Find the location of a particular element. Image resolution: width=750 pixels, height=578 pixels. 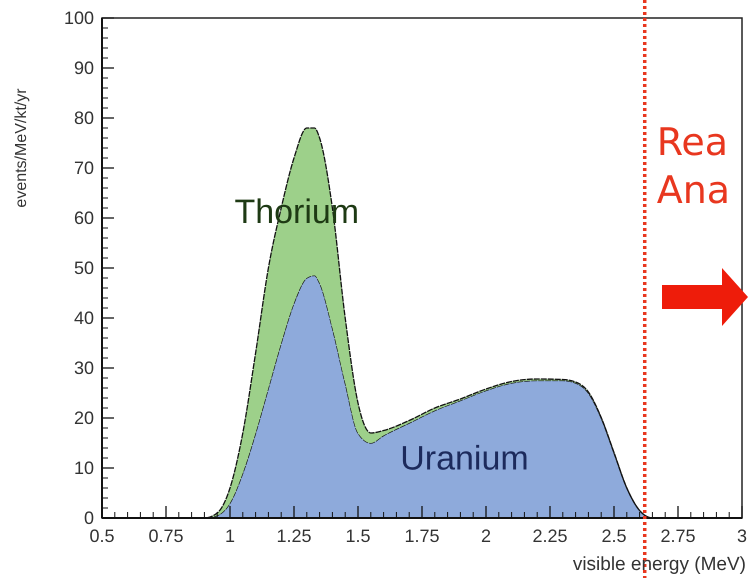

x-tick-label: 0.5 is located at coordinates (102, 536).